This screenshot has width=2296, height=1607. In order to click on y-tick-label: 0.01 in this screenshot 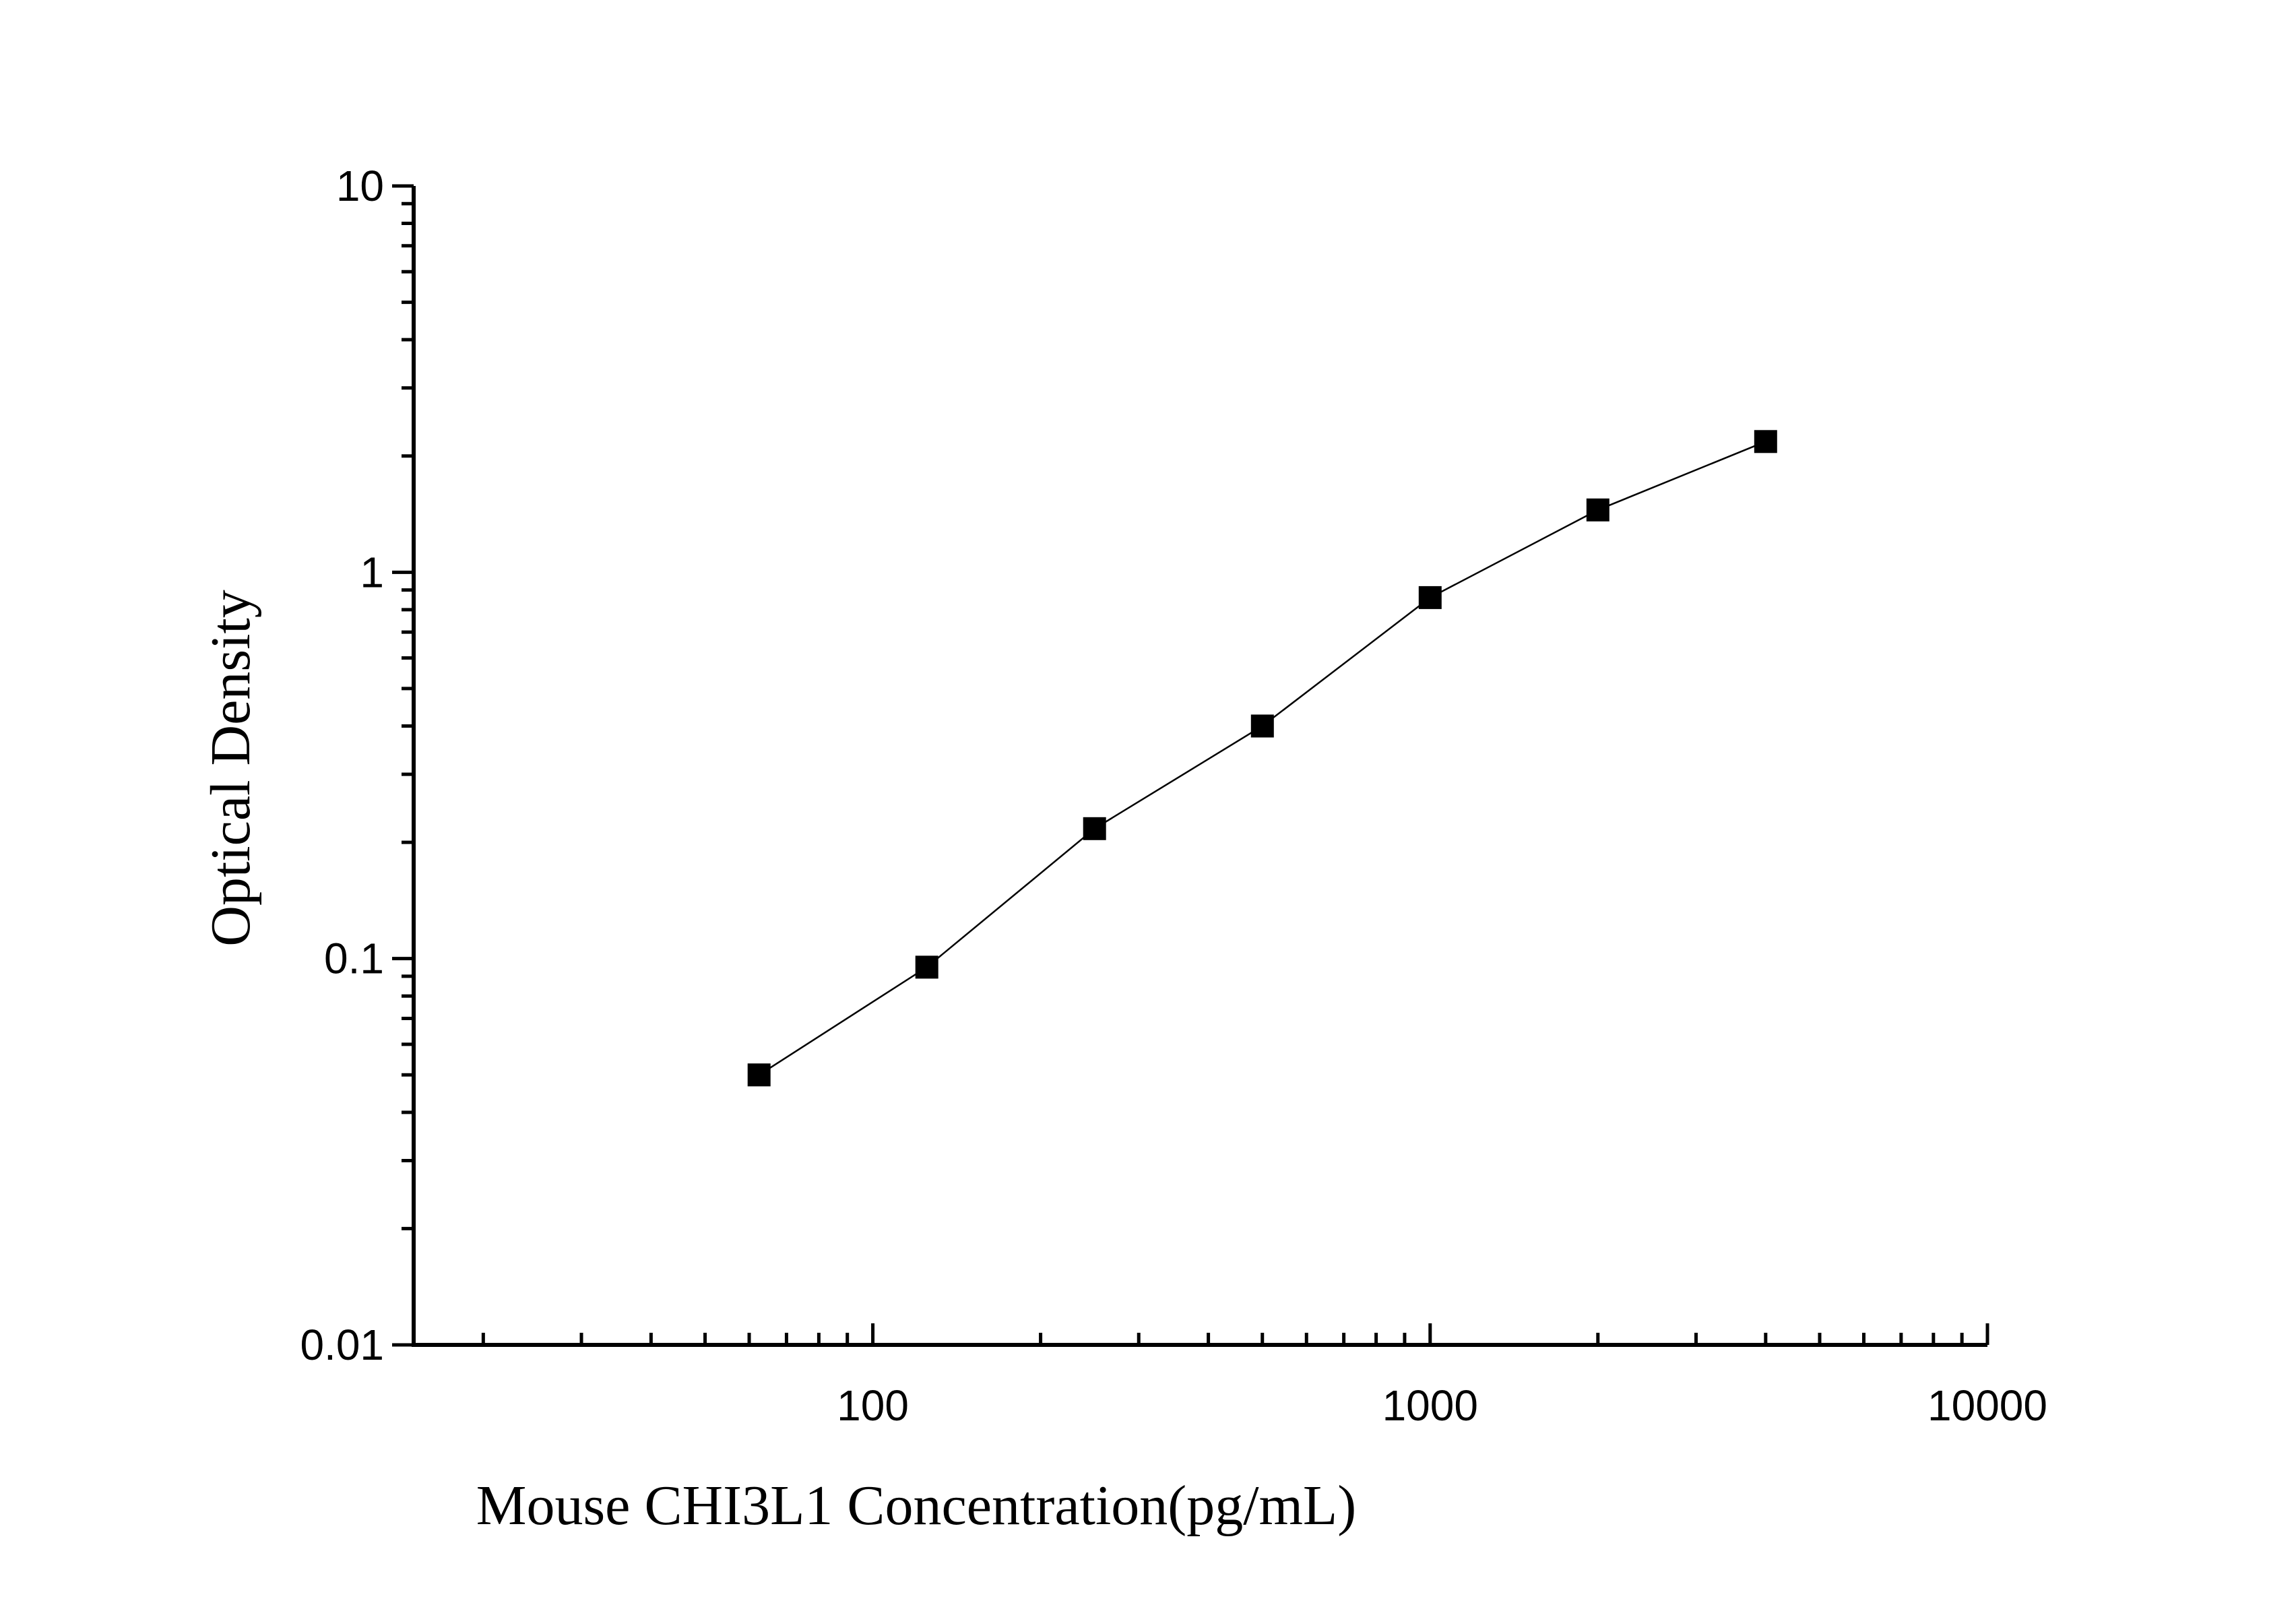, I will do `click(342, 1345)`.